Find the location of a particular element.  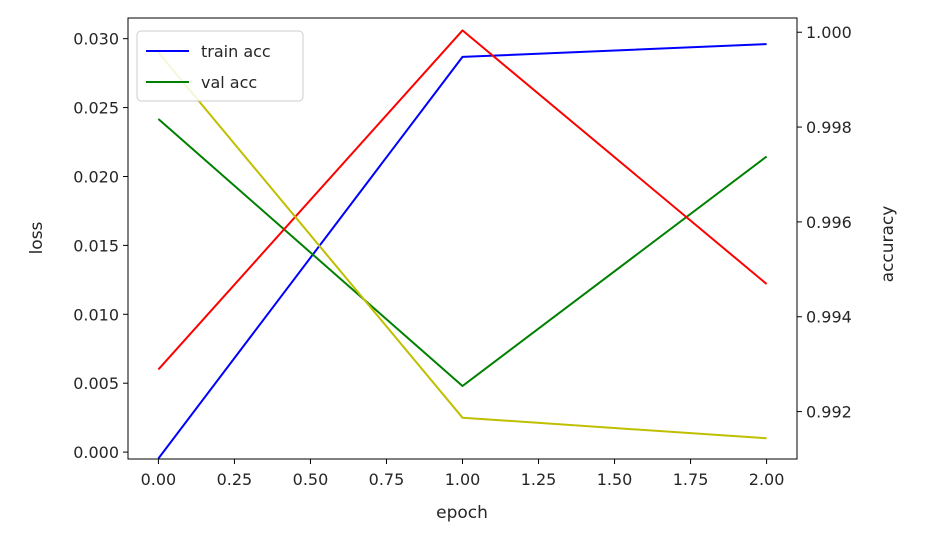

y-left-tick-label: 0.030 is located at coordinates (96, 39).